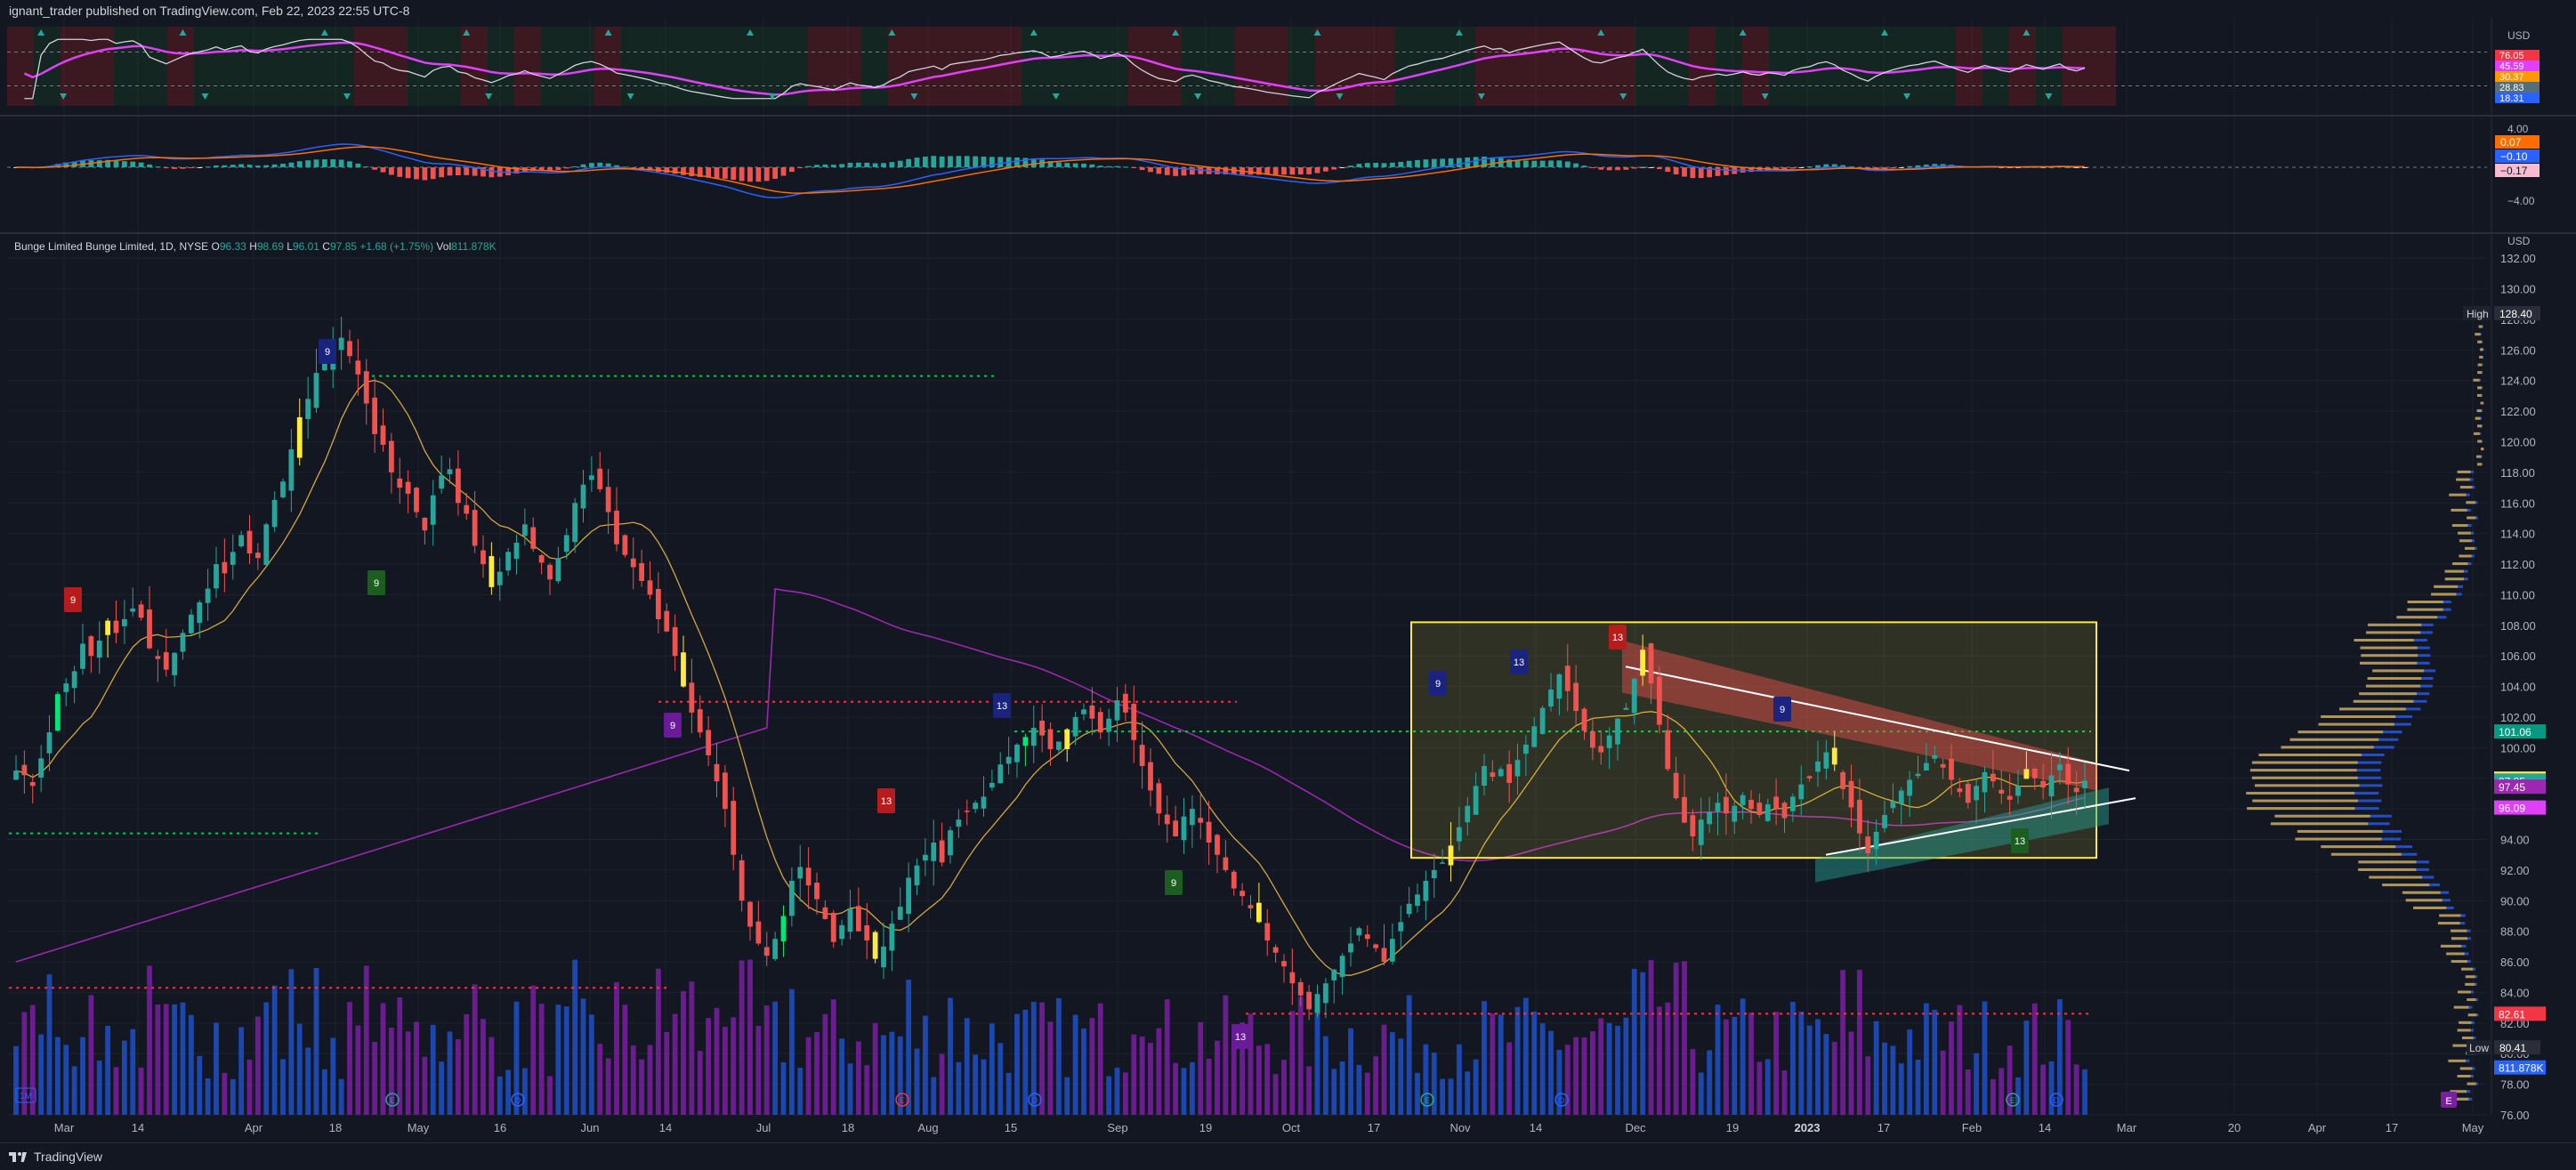 The width and height of the screenshot is (2576, 1170). Describe the element at coordinates (1765, 96) in the screenshot. I see `rsi-down-triangle` at that location.